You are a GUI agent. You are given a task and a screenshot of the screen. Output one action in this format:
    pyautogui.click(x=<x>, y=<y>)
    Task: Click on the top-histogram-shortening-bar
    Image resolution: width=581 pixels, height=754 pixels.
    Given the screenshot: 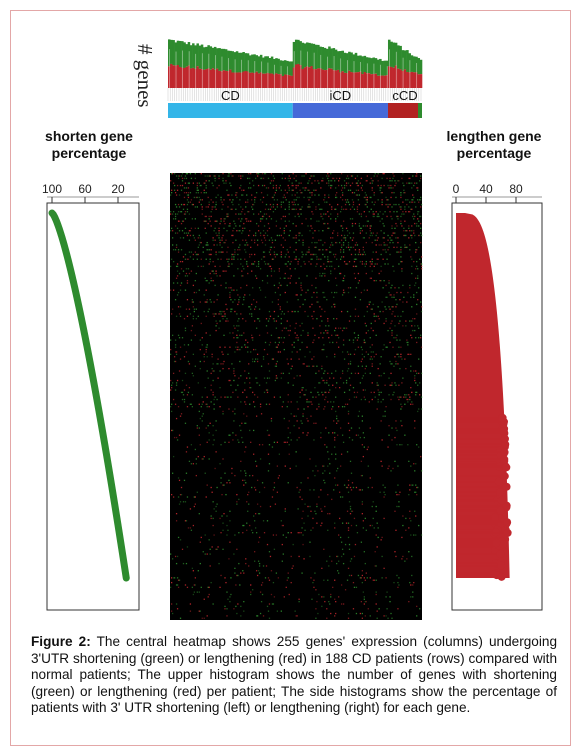 What is the action you would take?
    pyautogui.click(x=270, y=65)
    